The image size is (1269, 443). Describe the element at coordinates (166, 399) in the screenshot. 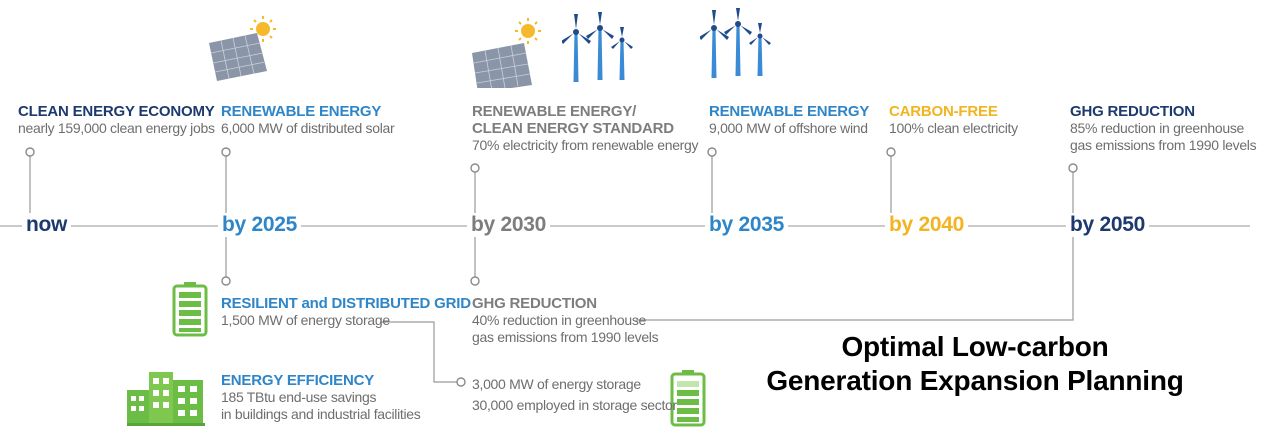

I see `buildings-icon` at that location.